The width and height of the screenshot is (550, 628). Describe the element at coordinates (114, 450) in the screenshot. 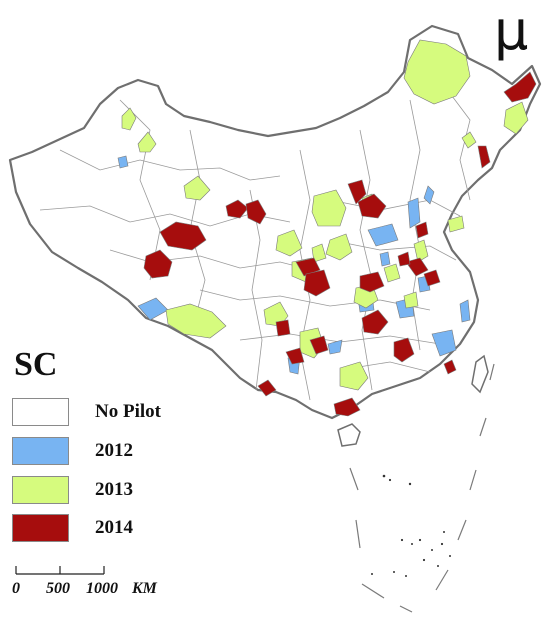

I see `legend-label-2012: 2012` at that location.